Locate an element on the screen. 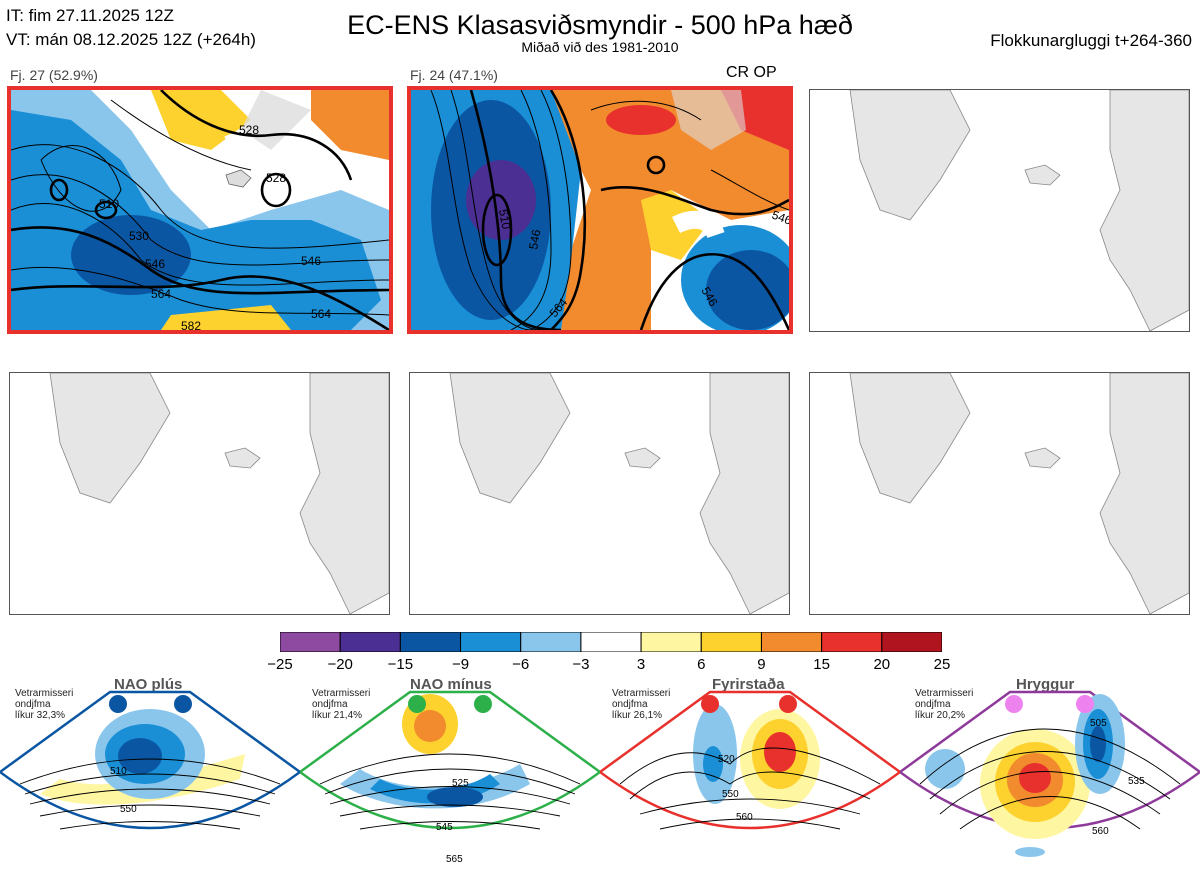  regime-contour-label: 535 is located at coordinates (1136, 781).